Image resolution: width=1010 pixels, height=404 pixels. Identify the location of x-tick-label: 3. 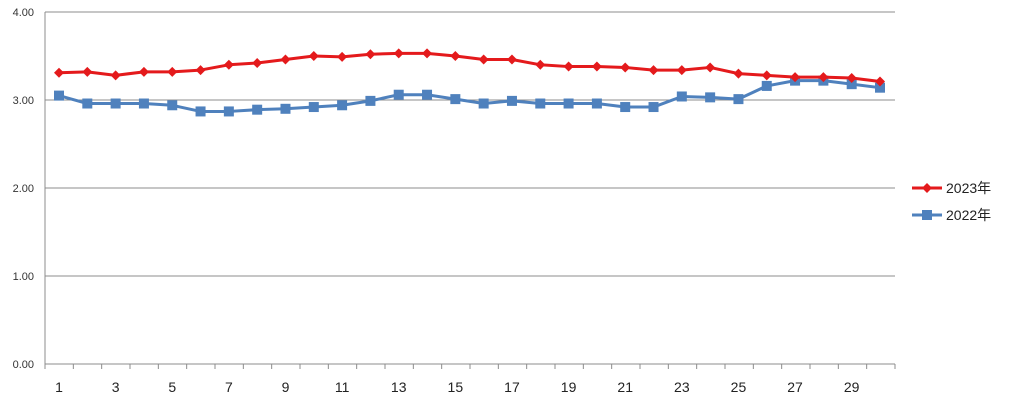
(116, 387).